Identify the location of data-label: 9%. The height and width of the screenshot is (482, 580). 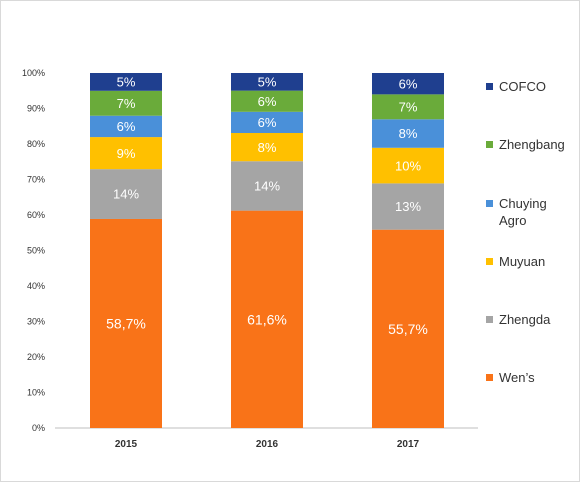
(126, 153).